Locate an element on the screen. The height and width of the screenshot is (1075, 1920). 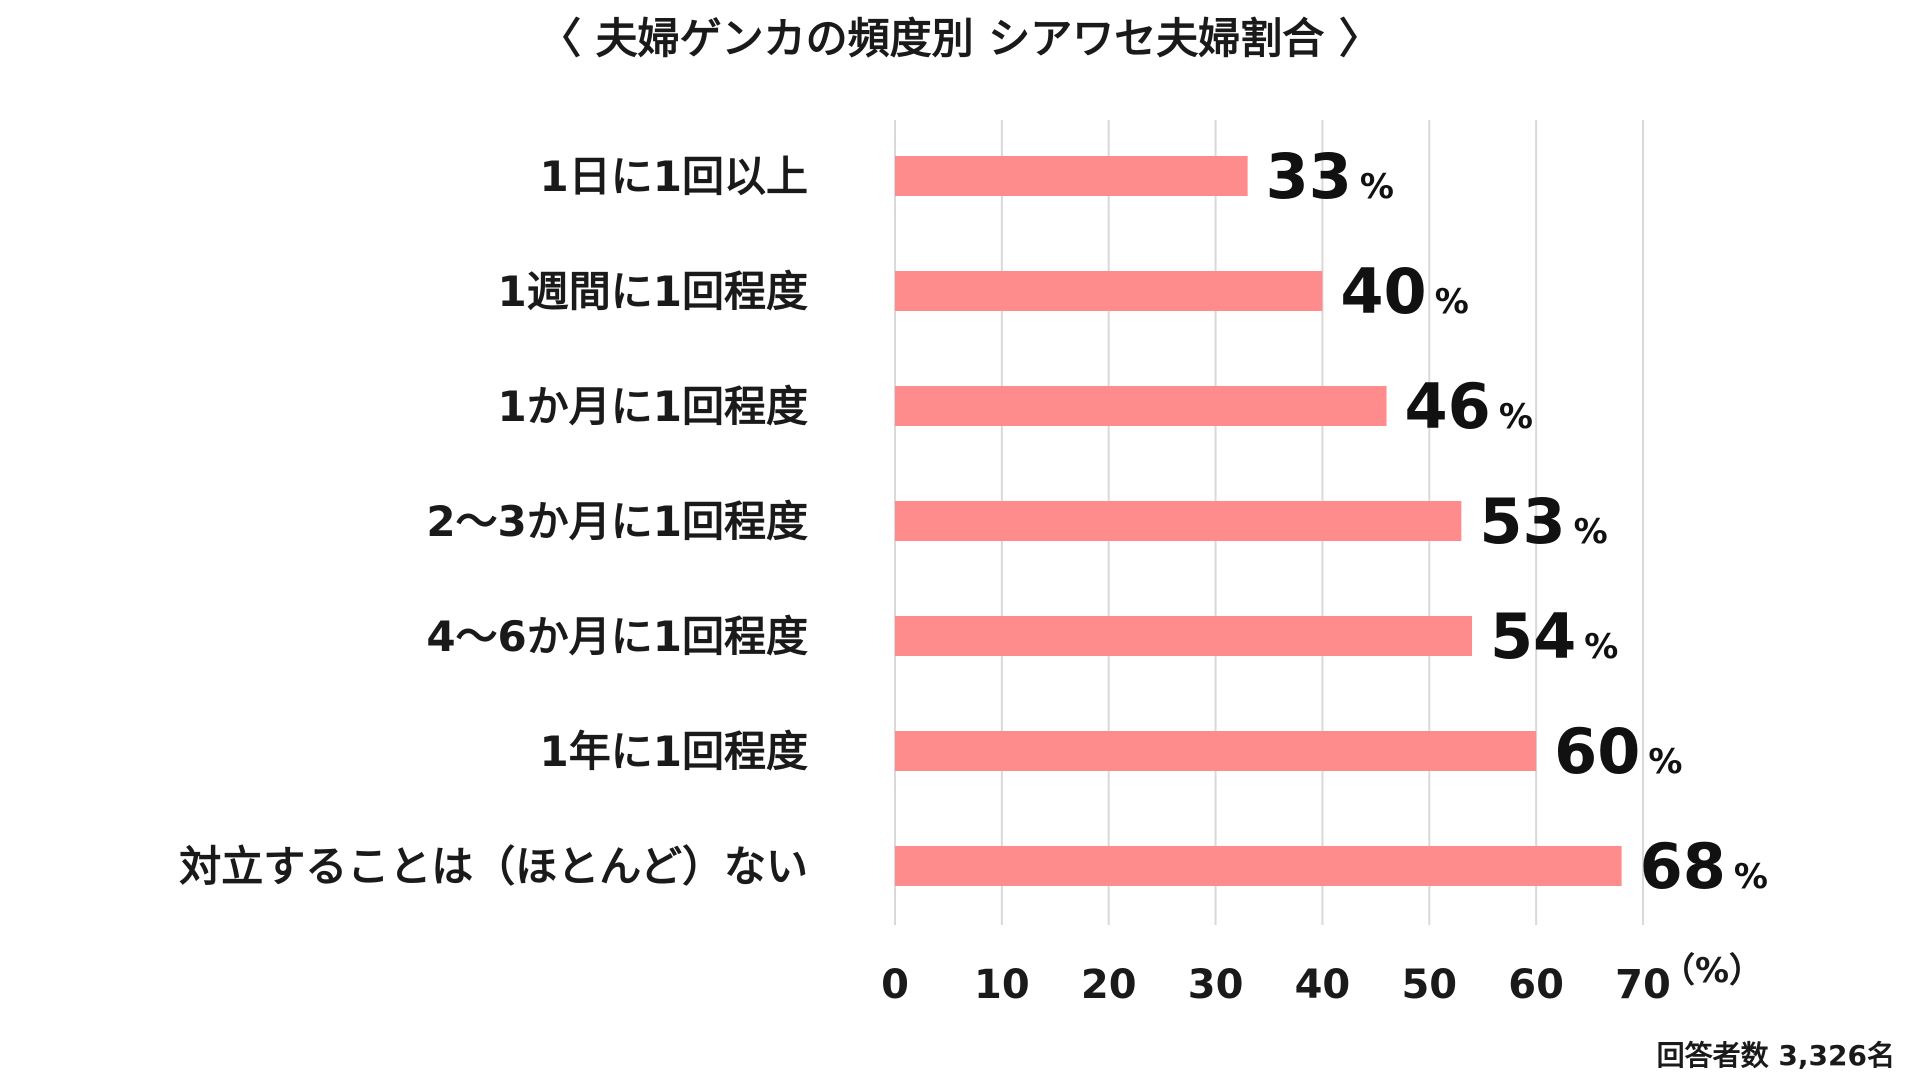
category-label: 1か月に1回程度 is located at coordinates (653, 406).